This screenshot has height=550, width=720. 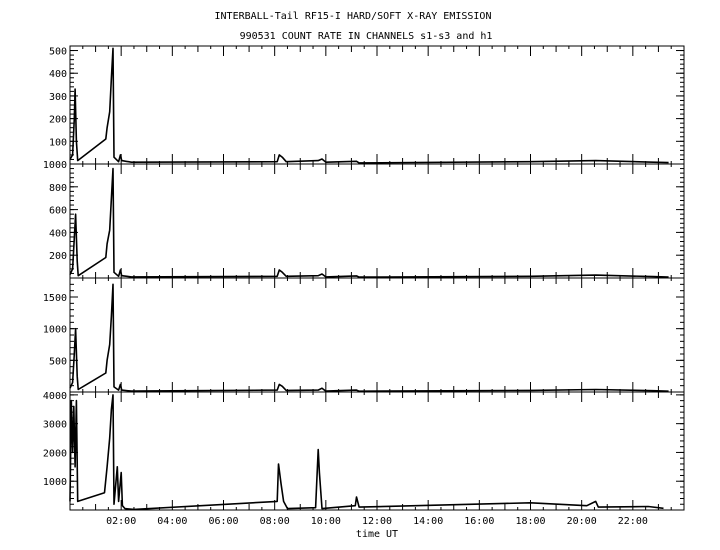 What do you see at coordinates (58, 97) in the screenshot?
I see `y-tick-label: 300` at bounding box center [58, 97].